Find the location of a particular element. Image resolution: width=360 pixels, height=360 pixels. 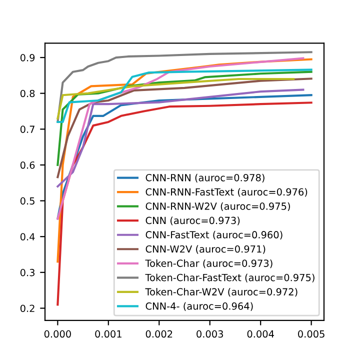

y-tick-label: 0.8 is located at coordinates (27, 94).